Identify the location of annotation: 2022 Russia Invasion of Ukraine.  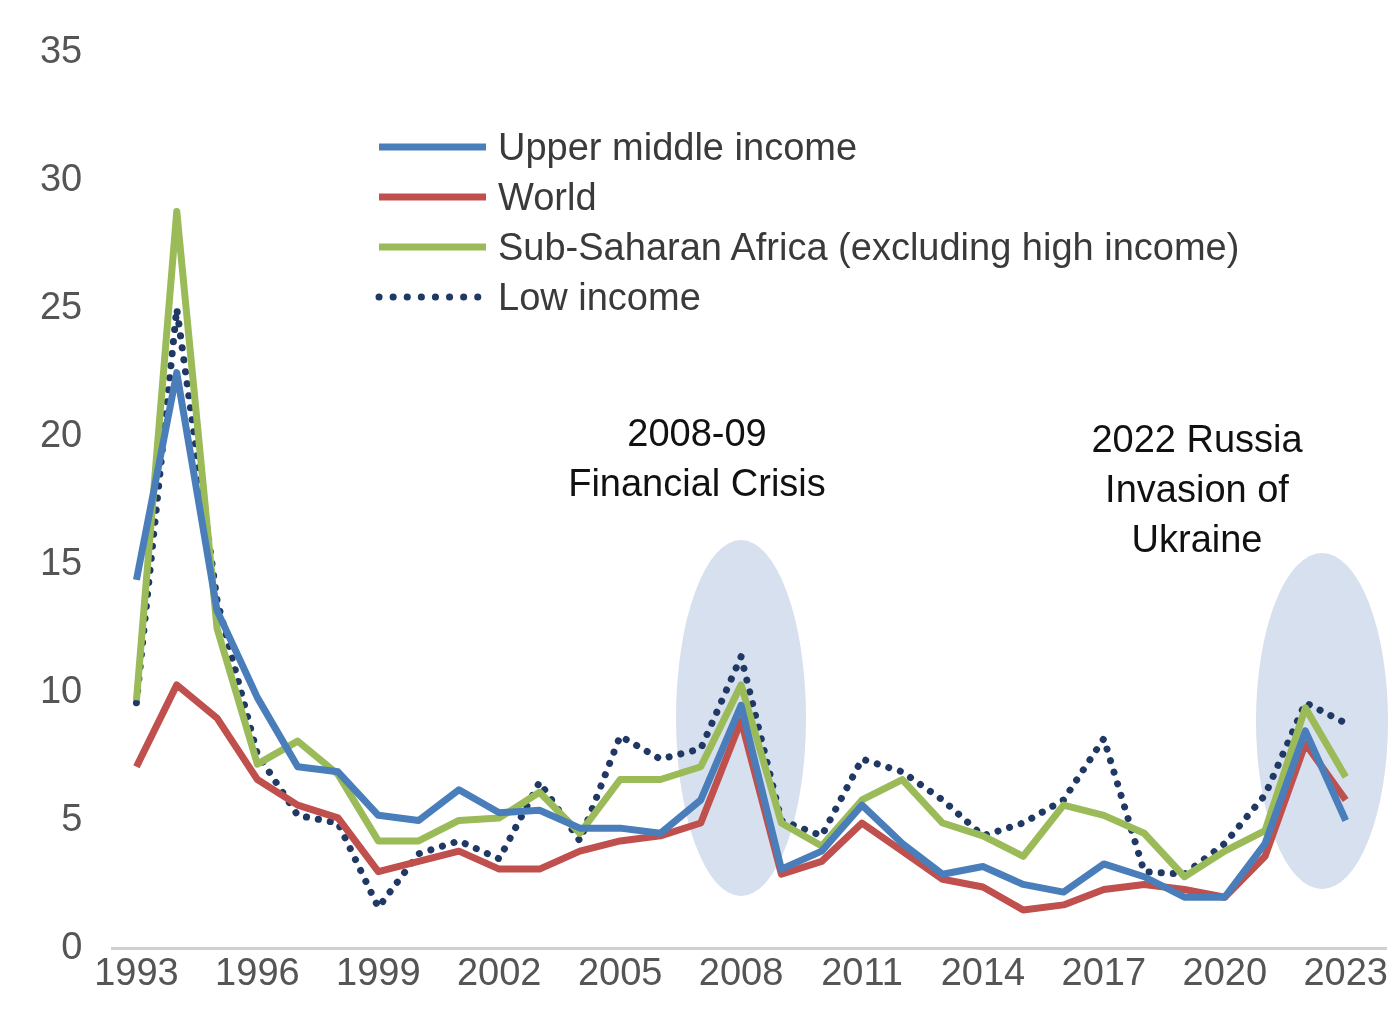
(1197, 489).